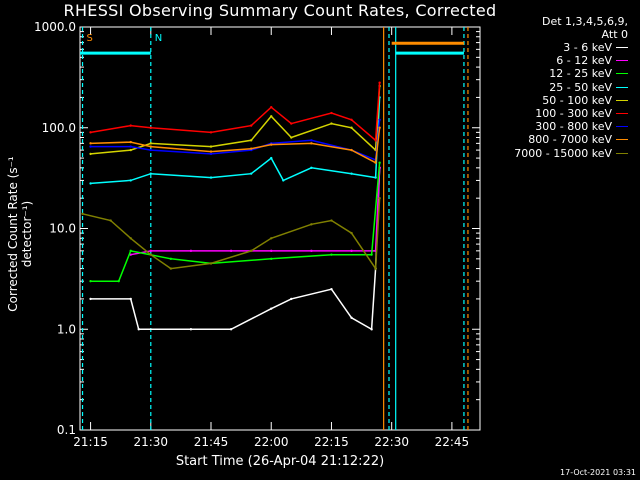  What do you see at coordinates (59, 128) in the screenshot?
I see `y-tick-label: 100.0` at bounding box center [59, 128].